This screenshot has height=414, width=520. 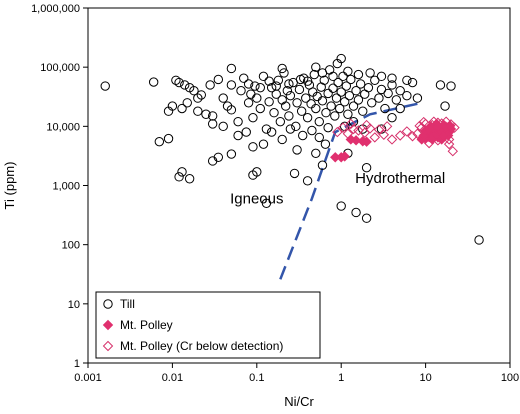 I want to click on boundary-line, so click(x=348, y=191).